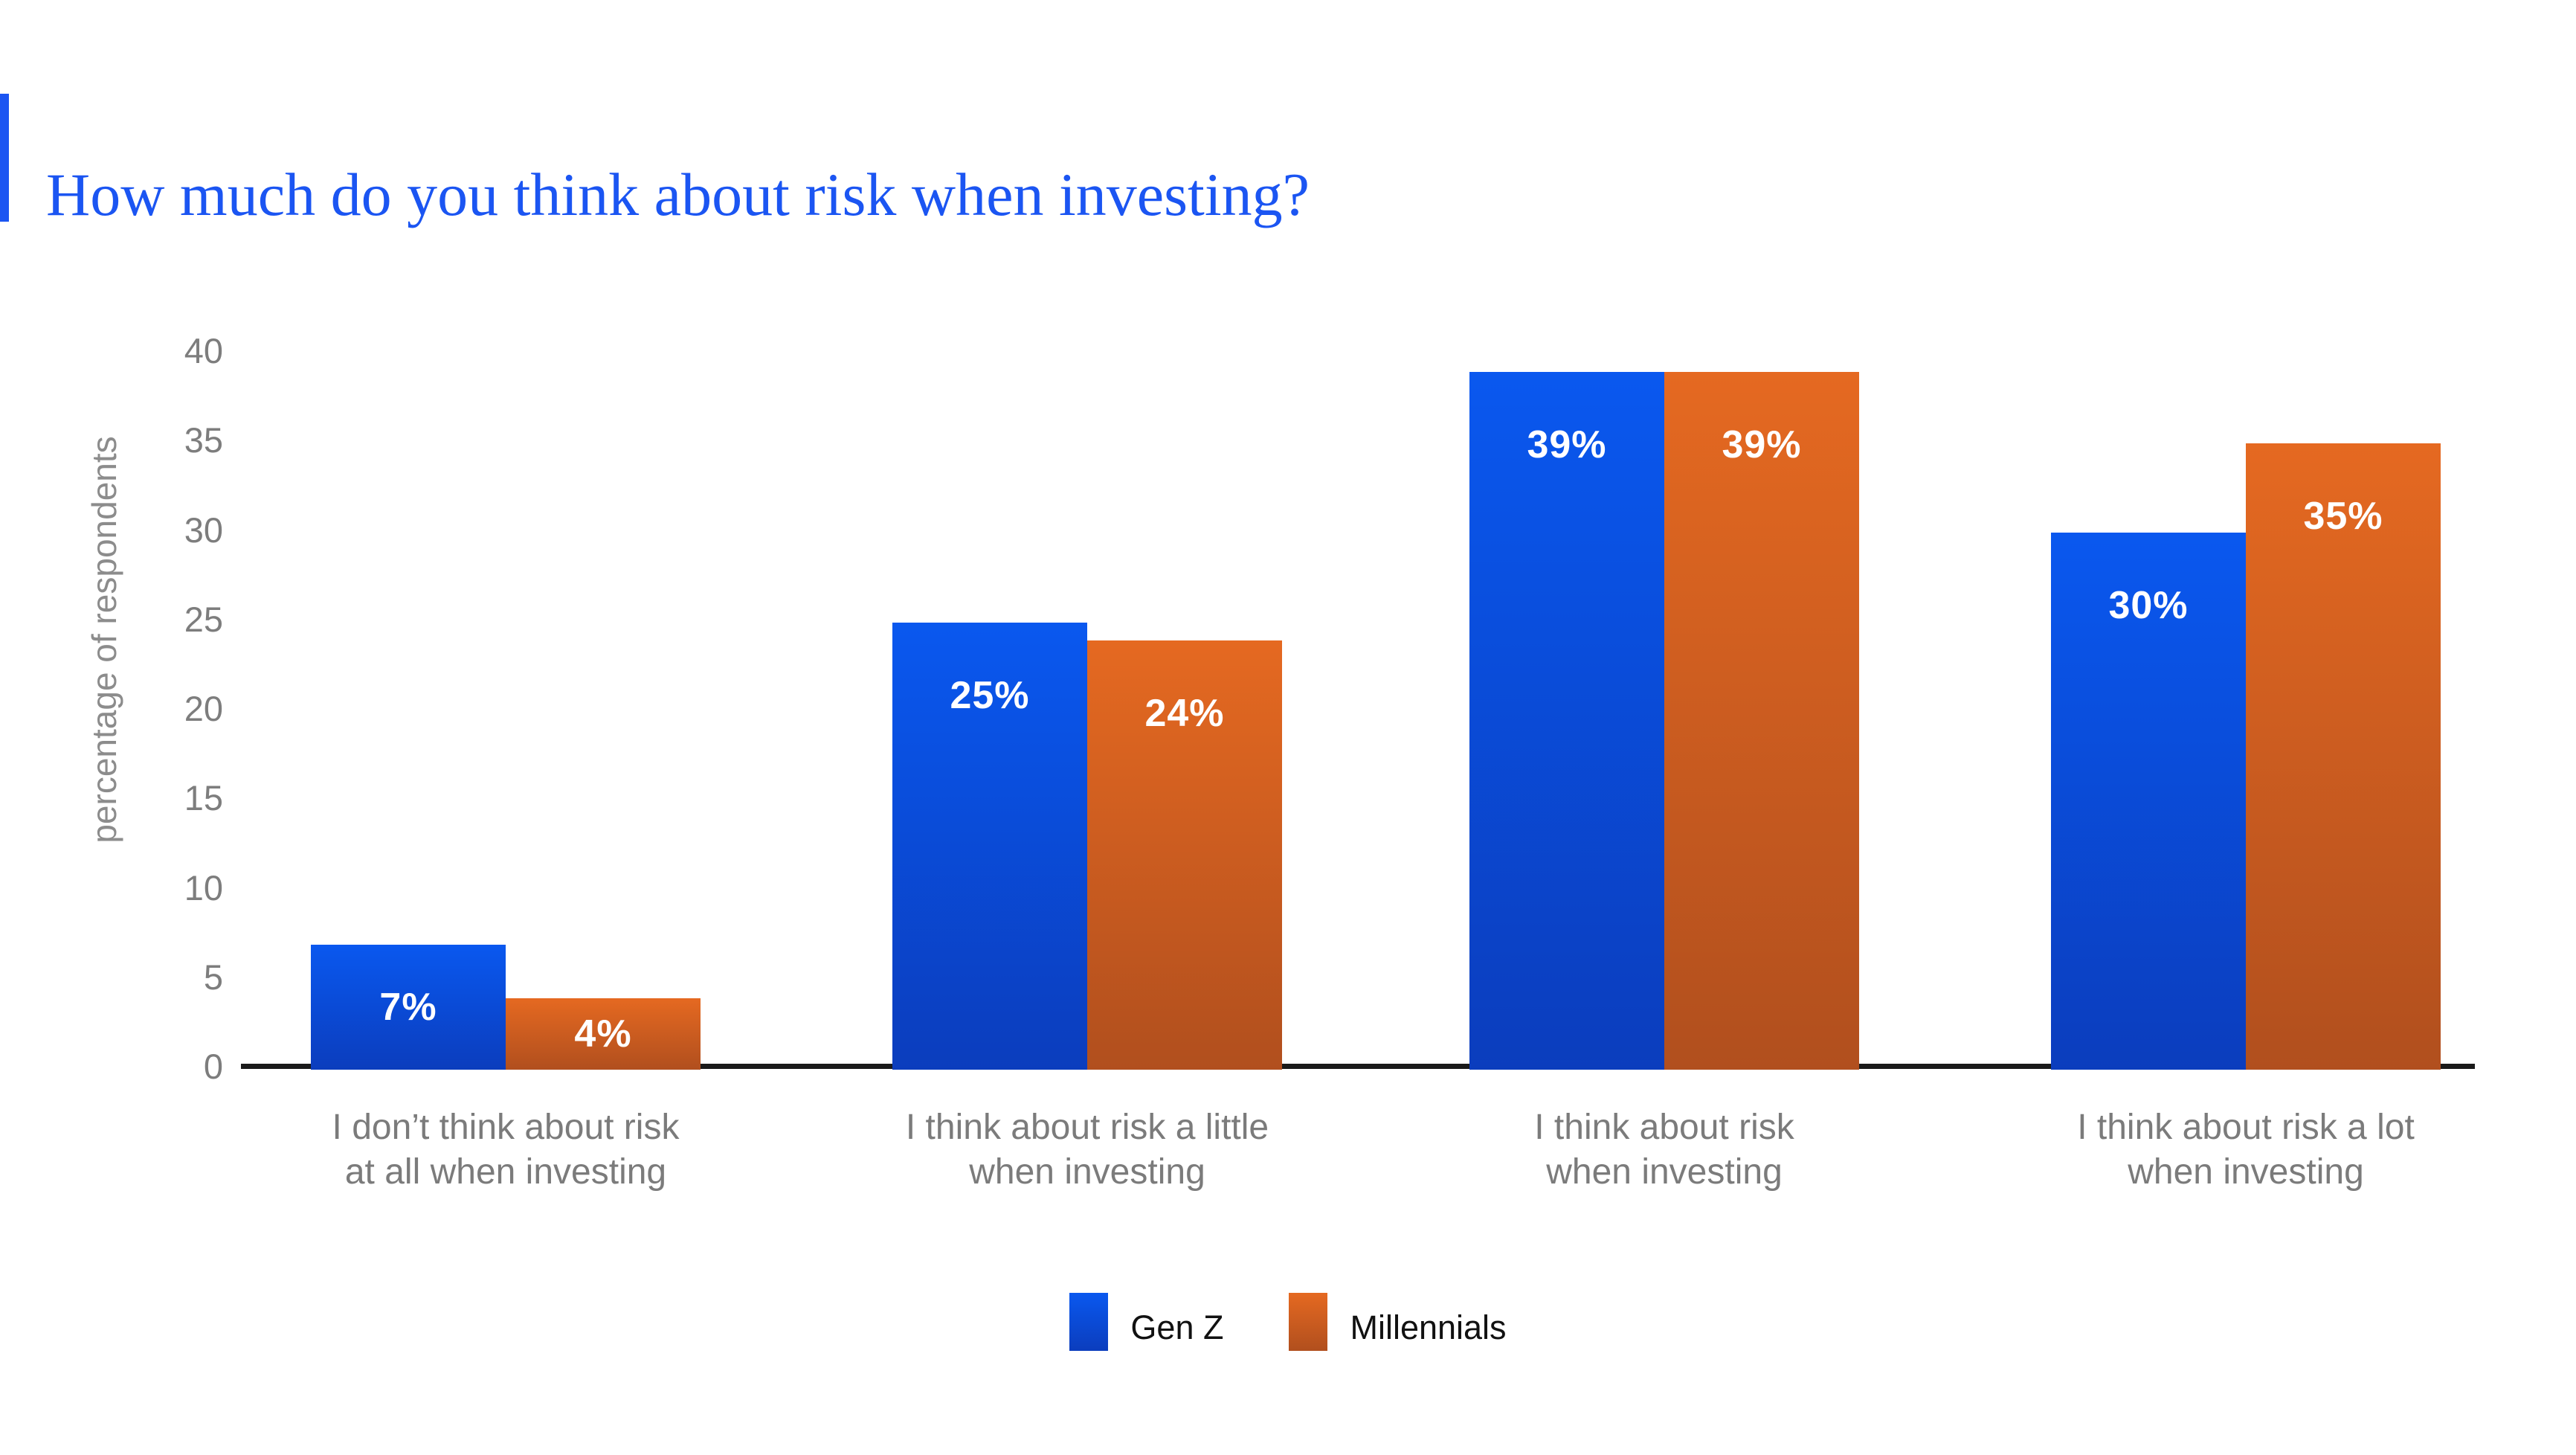 Image resolution: width=2576 pixels, height=1455 pixels. Describe the element at coordinates (4, 158) in the screenshot. I see `title-accent-bar` at that location.